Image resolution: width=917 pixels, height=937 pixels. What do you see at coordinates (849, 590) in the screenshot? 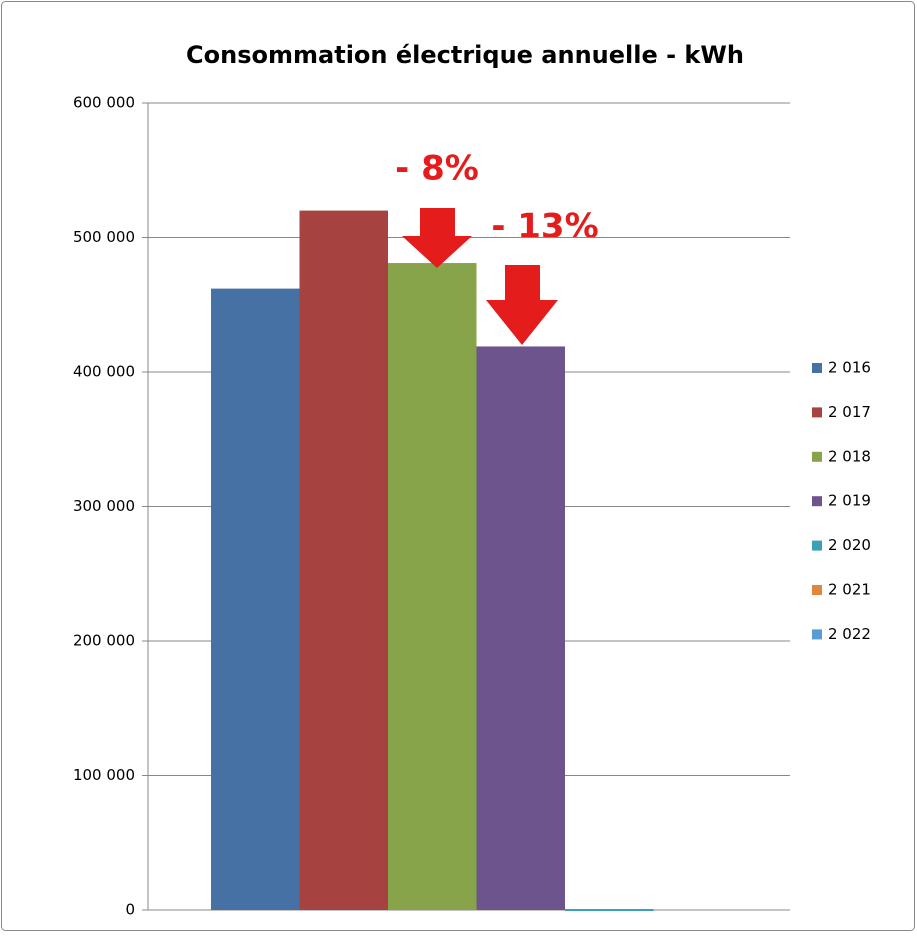
I see `legend-label: 2 021` at bounding box center [849, 590].